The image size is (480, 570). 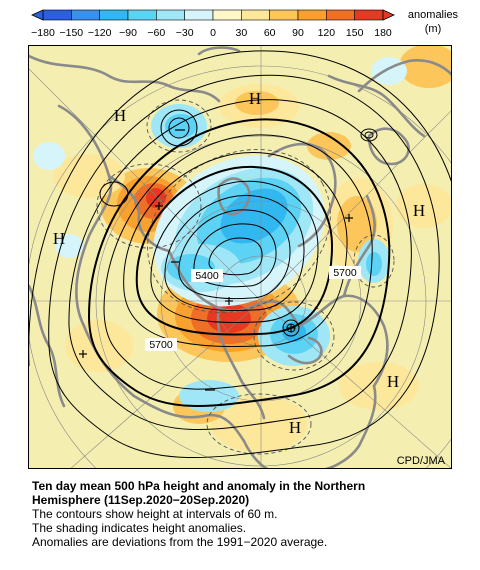 What do you see at coordinates (419, 210) in the screenshot?
I see `high-symbol-right: H` at bounding box center [419, 210].